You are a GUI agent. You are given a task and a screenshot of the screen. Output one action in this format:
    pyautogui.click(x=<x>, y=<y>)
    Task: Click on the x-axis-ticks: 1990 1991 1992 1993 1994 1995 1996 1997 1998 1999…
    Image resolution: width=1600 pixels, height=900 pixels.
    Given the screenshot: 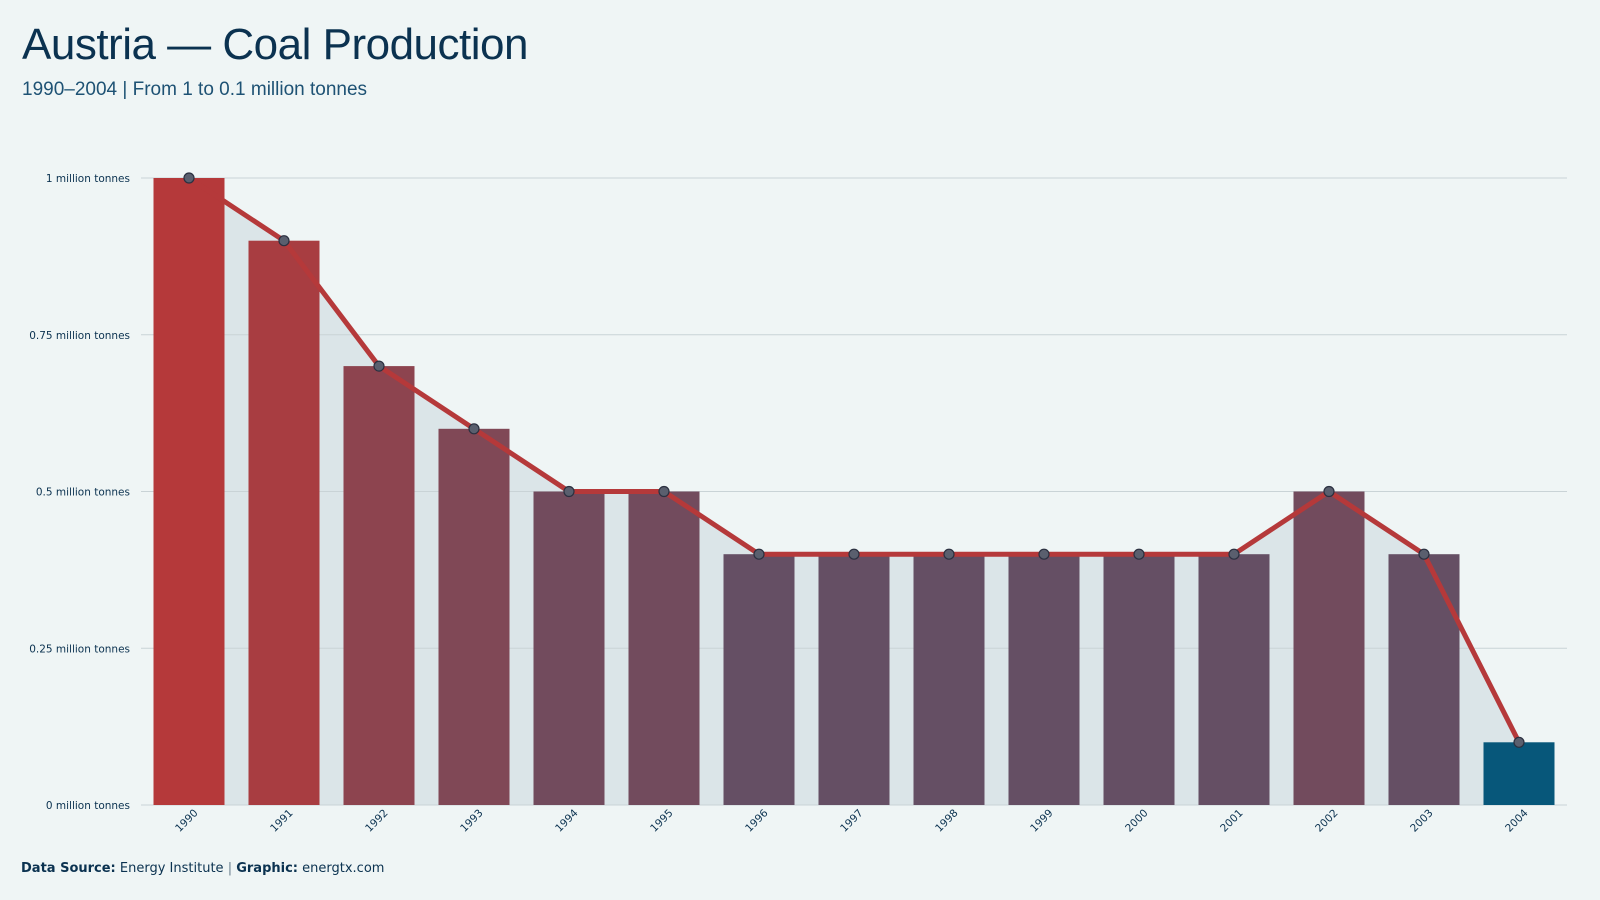 What is the action you would take?
    pyautogui.click(x=852, y=821)
    